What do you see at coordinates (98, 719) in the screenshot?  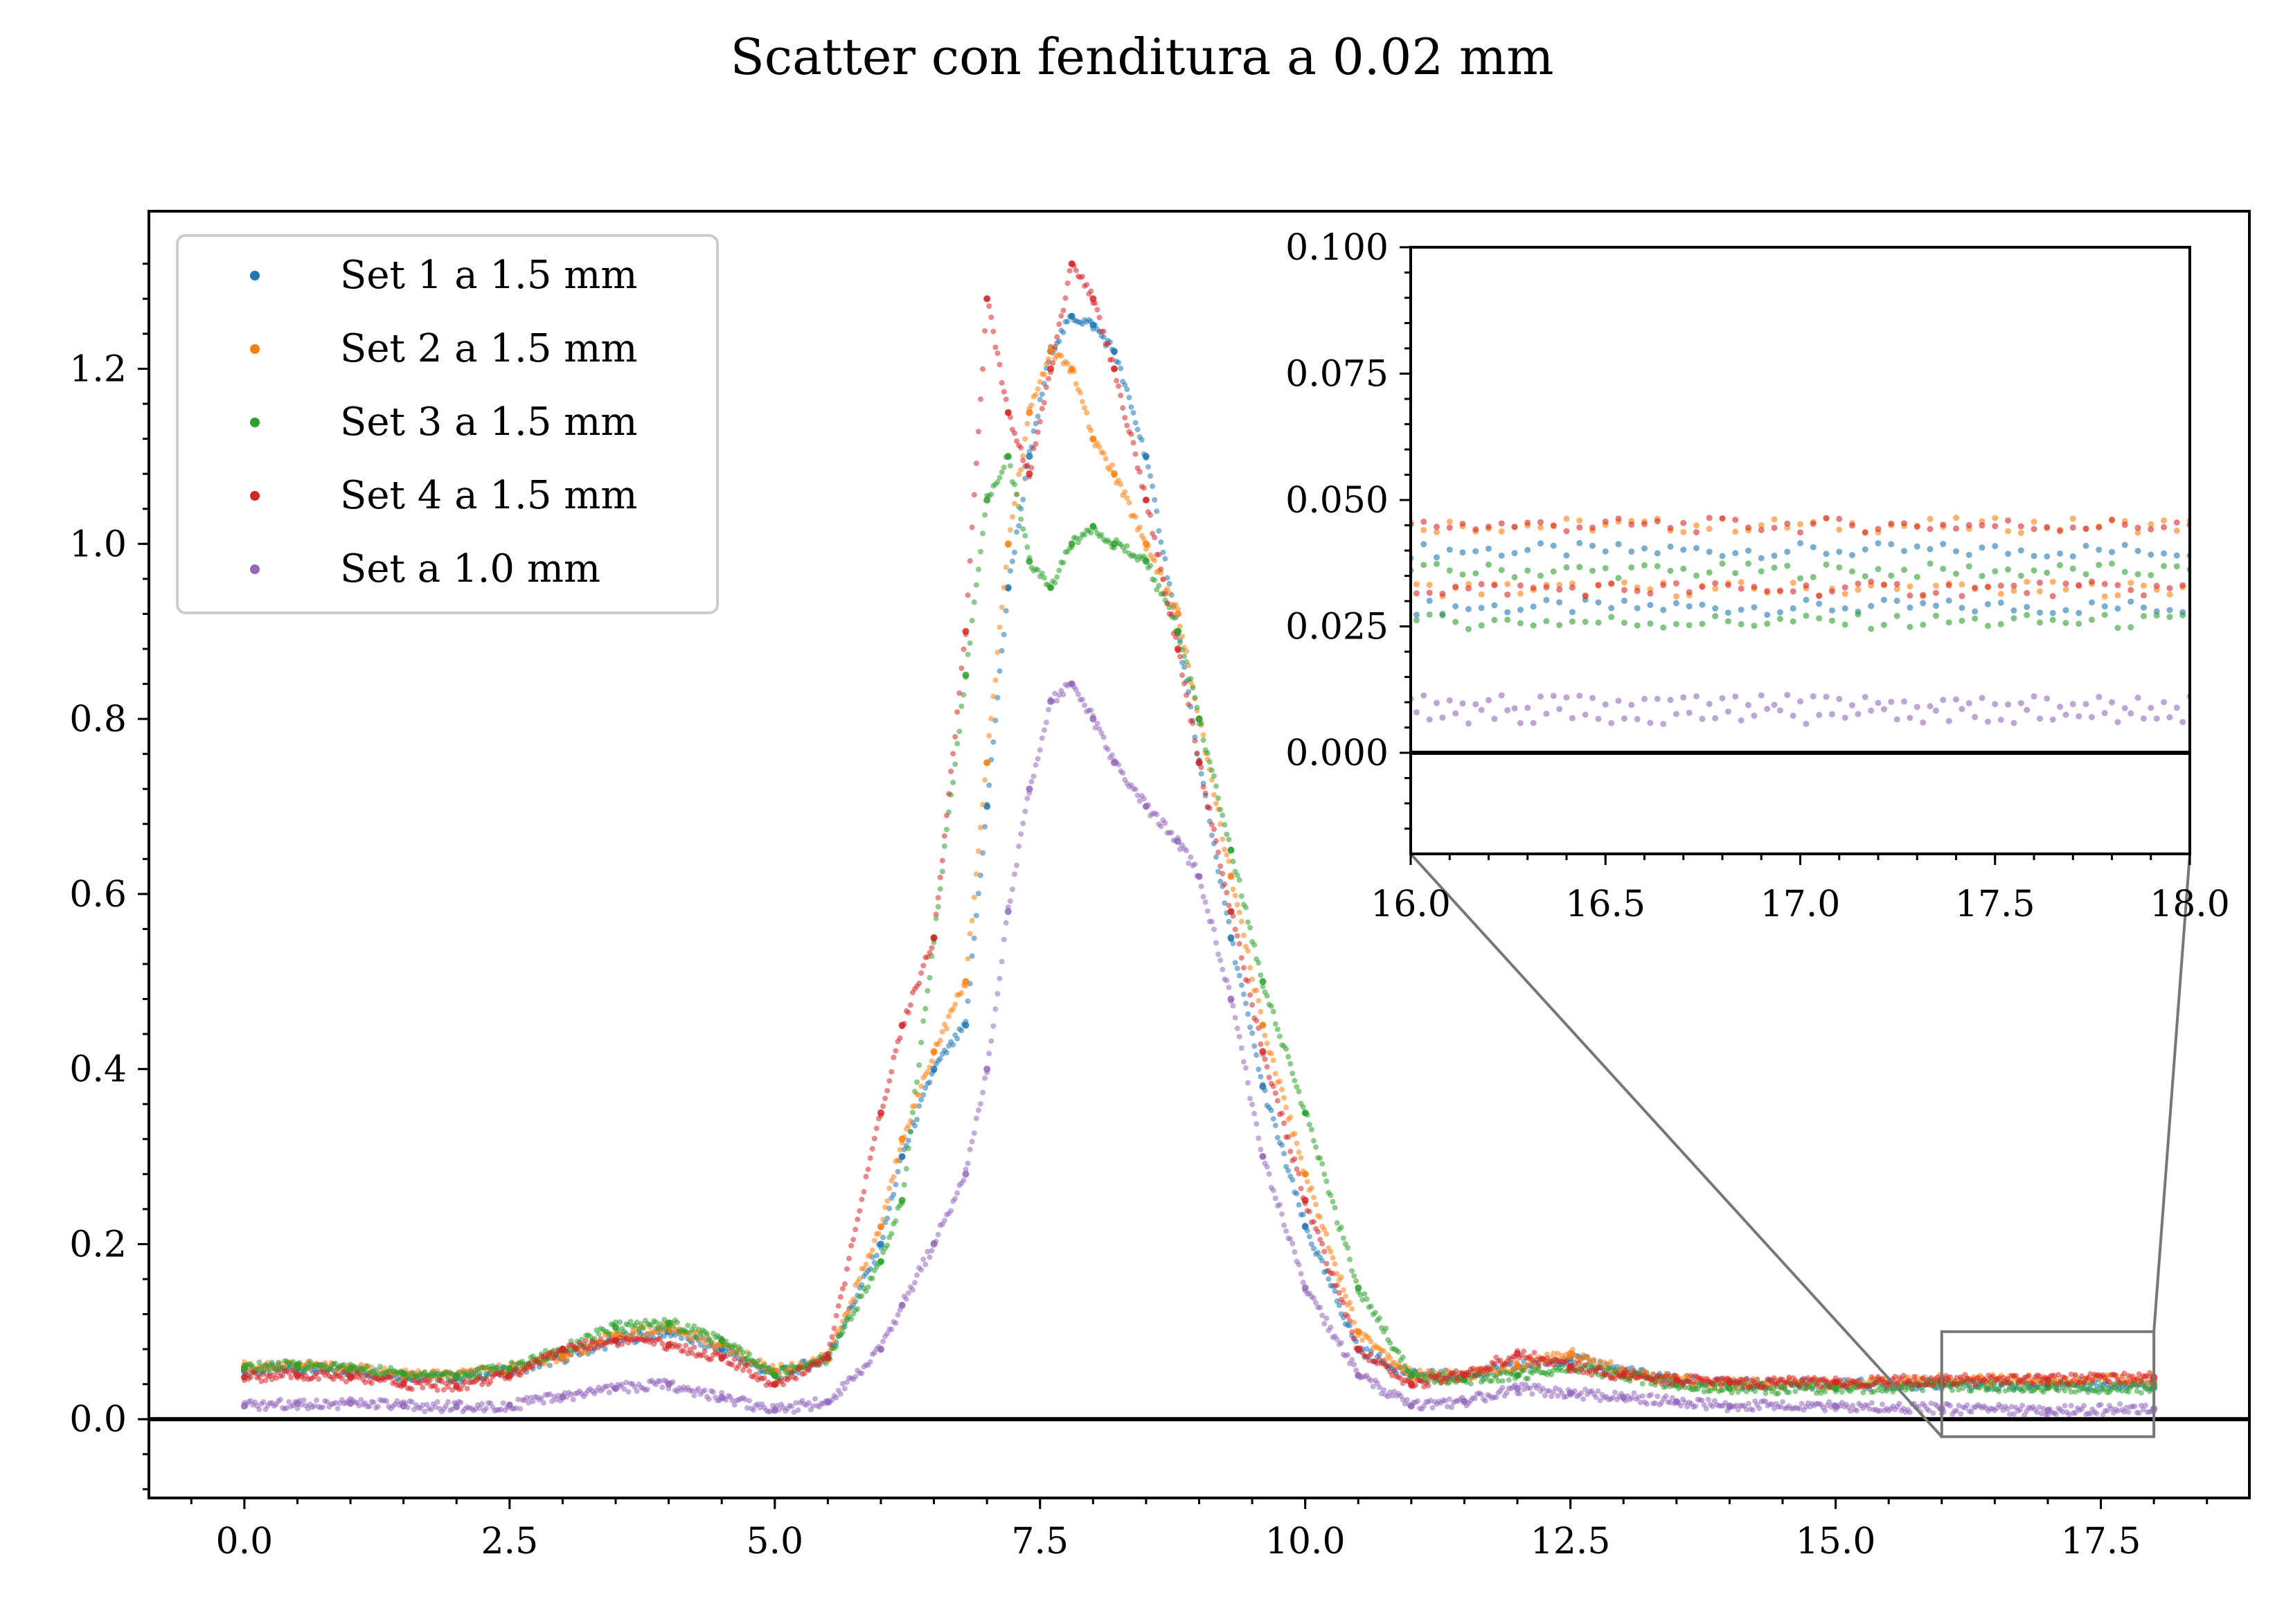 I see `y-tick-label: 0.8` at bounding box center [98, 719].